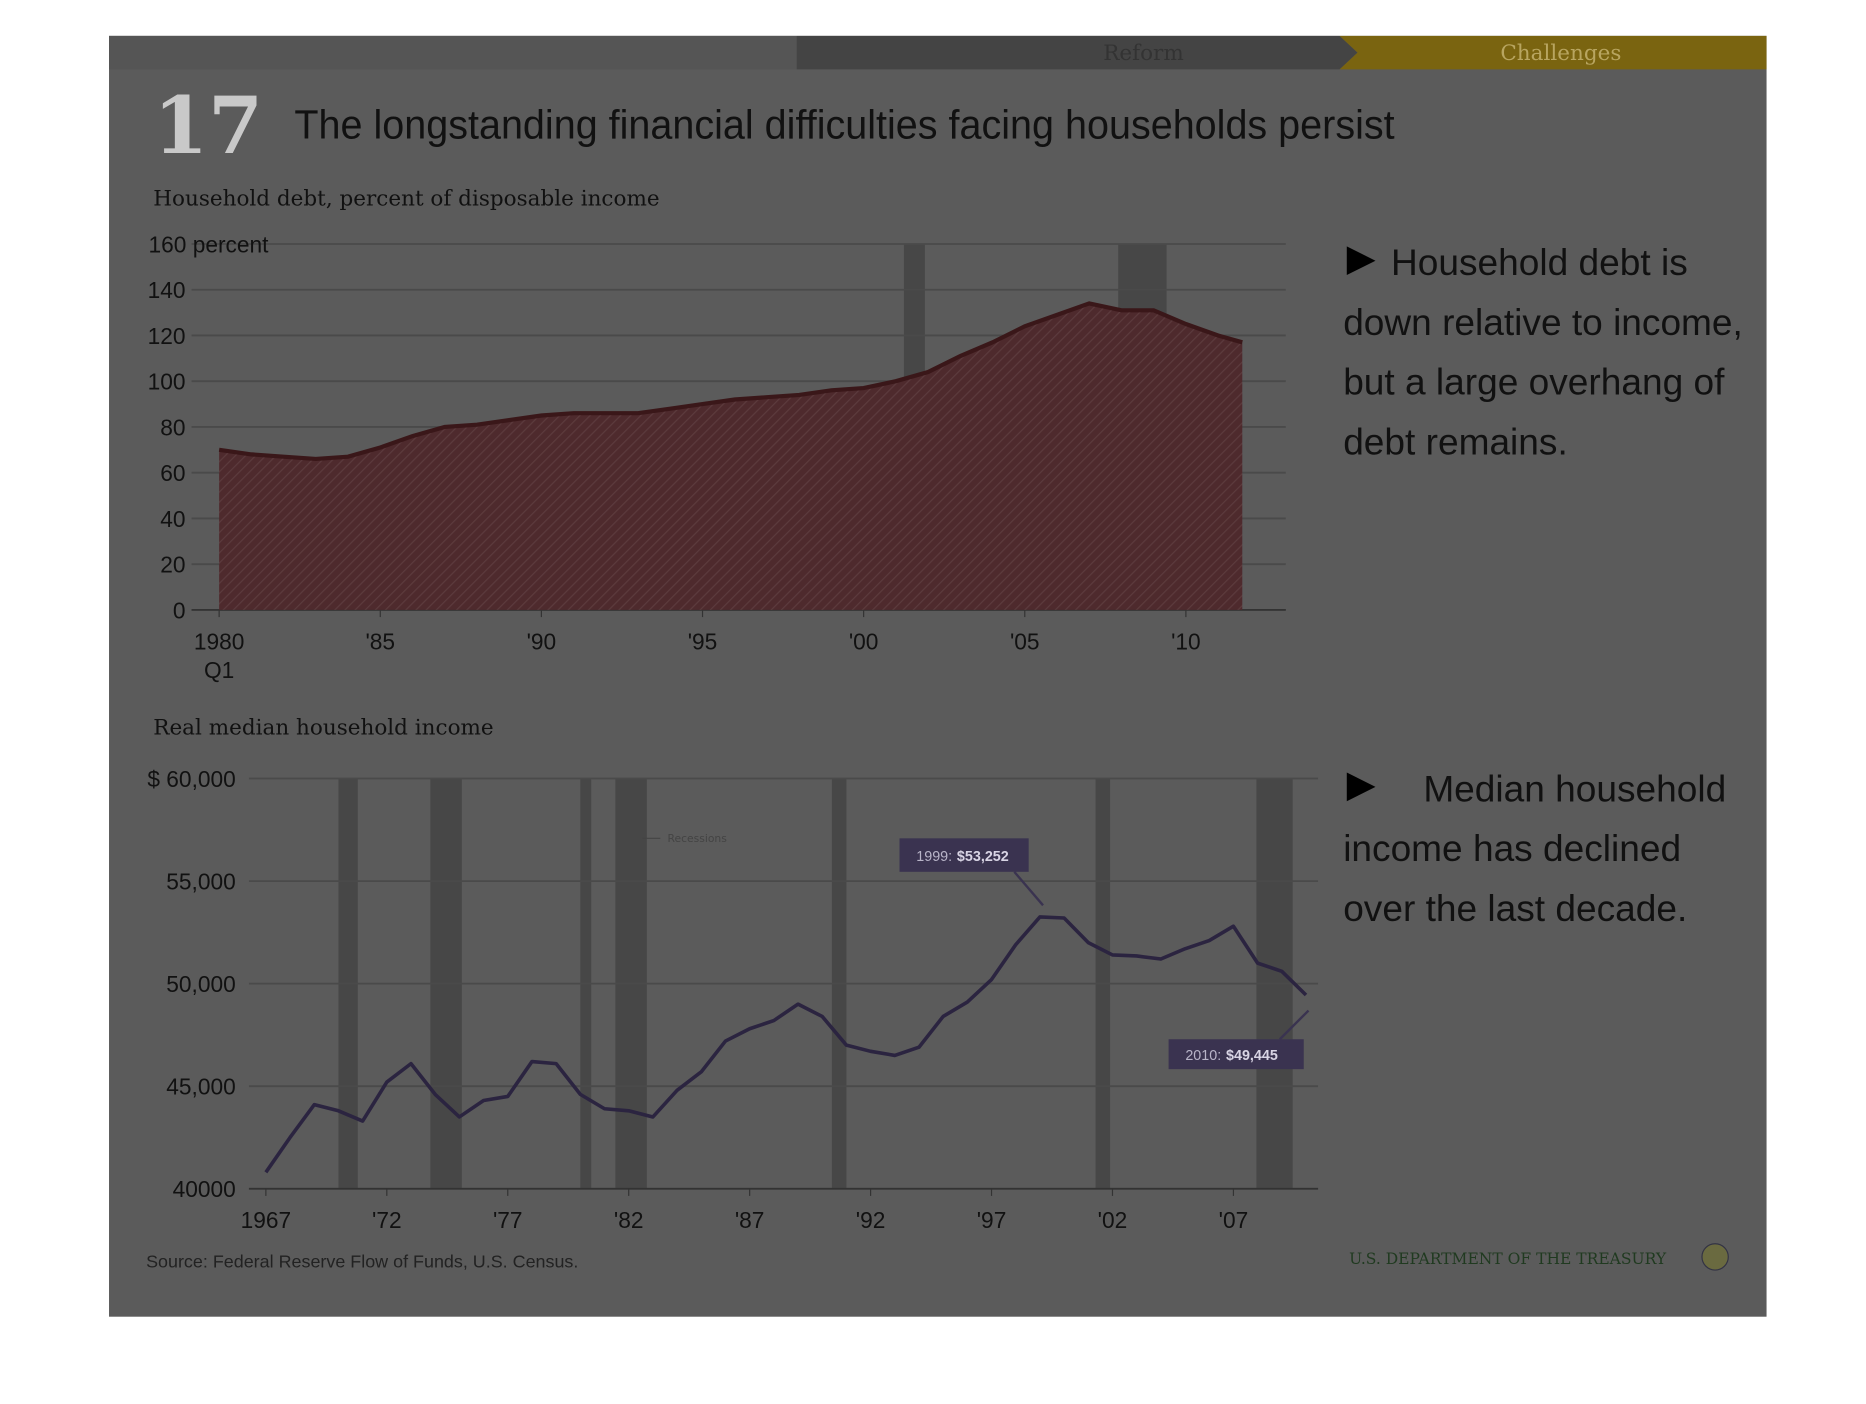  I want to click on x-tick-label: '82, so click(629, 1220).